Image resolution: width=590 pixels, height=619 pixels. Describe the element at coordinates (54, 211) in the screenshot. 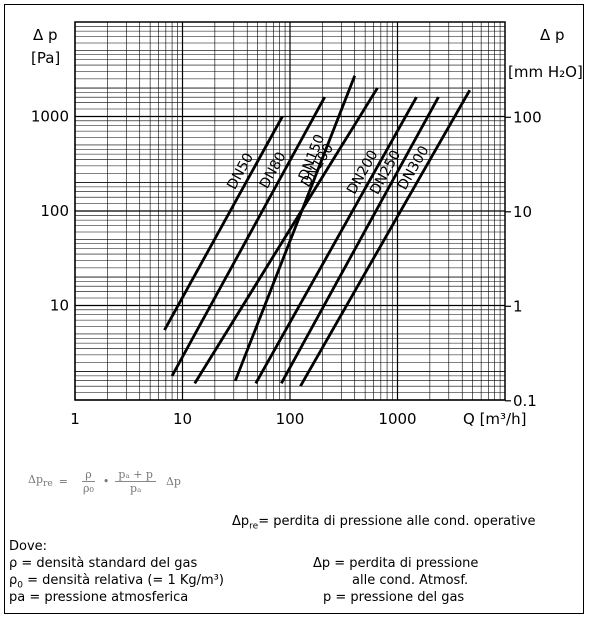

I see `left-tick-label: 100` at that location.